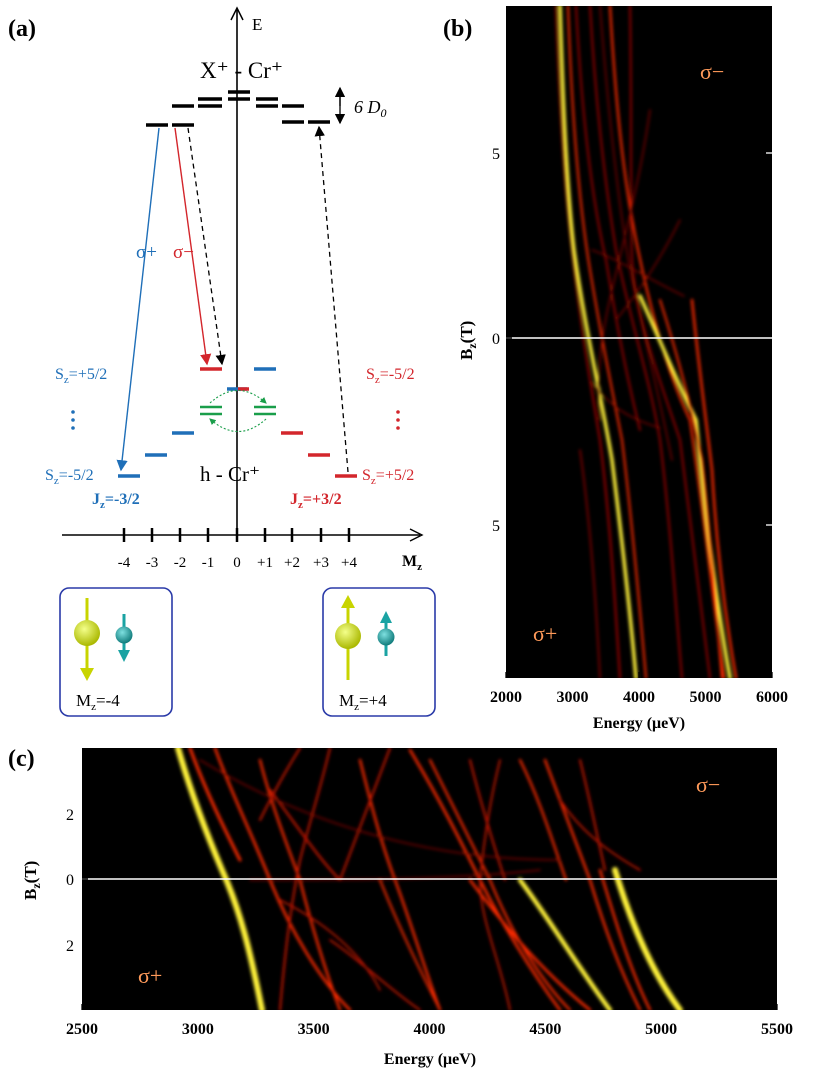  What do you see at coordinates (237, 563) in the screenshot?
I see `mz-tick-label: 0` at bounding box center [237, 563].